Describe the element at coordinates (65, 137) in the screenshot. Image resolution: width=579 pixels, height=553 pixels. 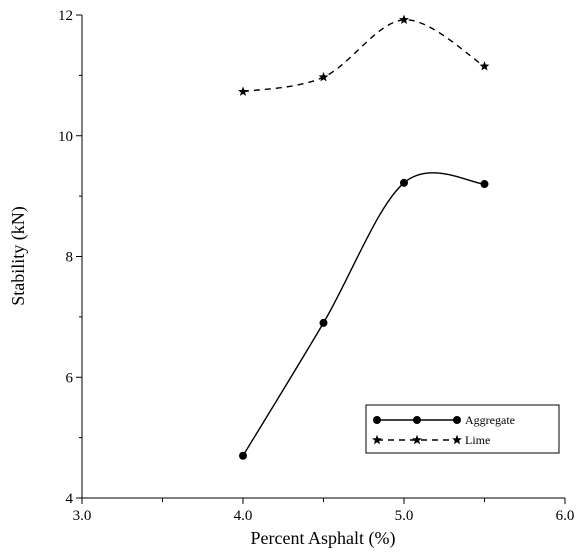
I see `y-tick-label: 10` at that location.